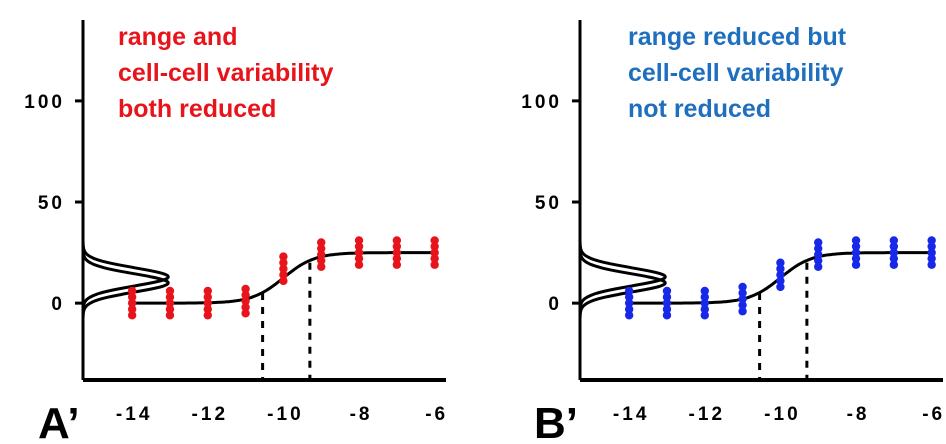 This screenshot has width=946, height=444. What do you see at coordinates (197, 109) in the screenshot?
I see `annotation-text: both reduced` at bounding box center [197, 109].